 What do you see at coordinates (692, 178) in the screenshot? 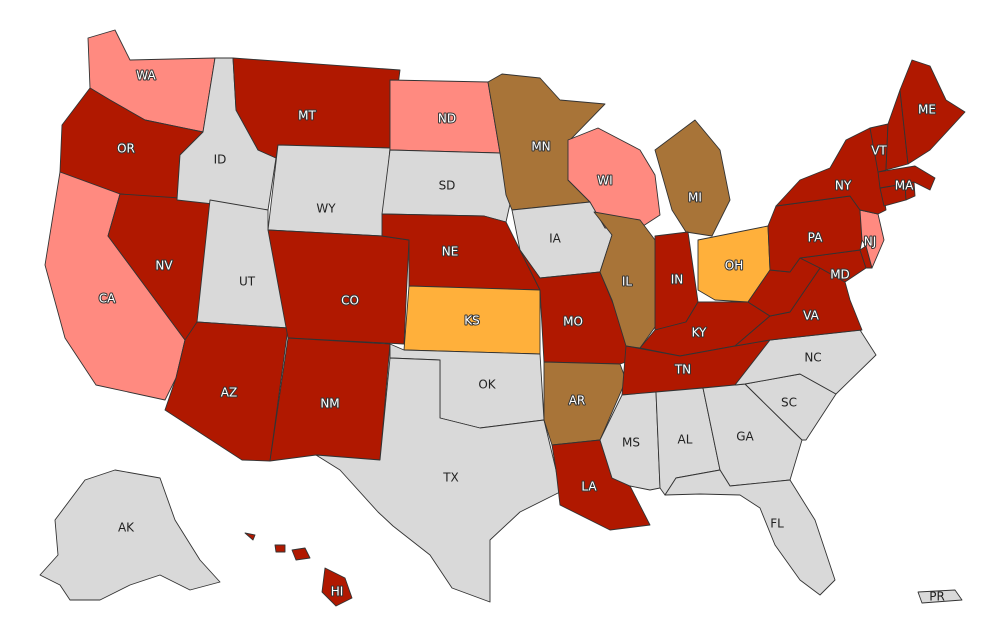
I see `state-mi` at bounding box center [692, 178].